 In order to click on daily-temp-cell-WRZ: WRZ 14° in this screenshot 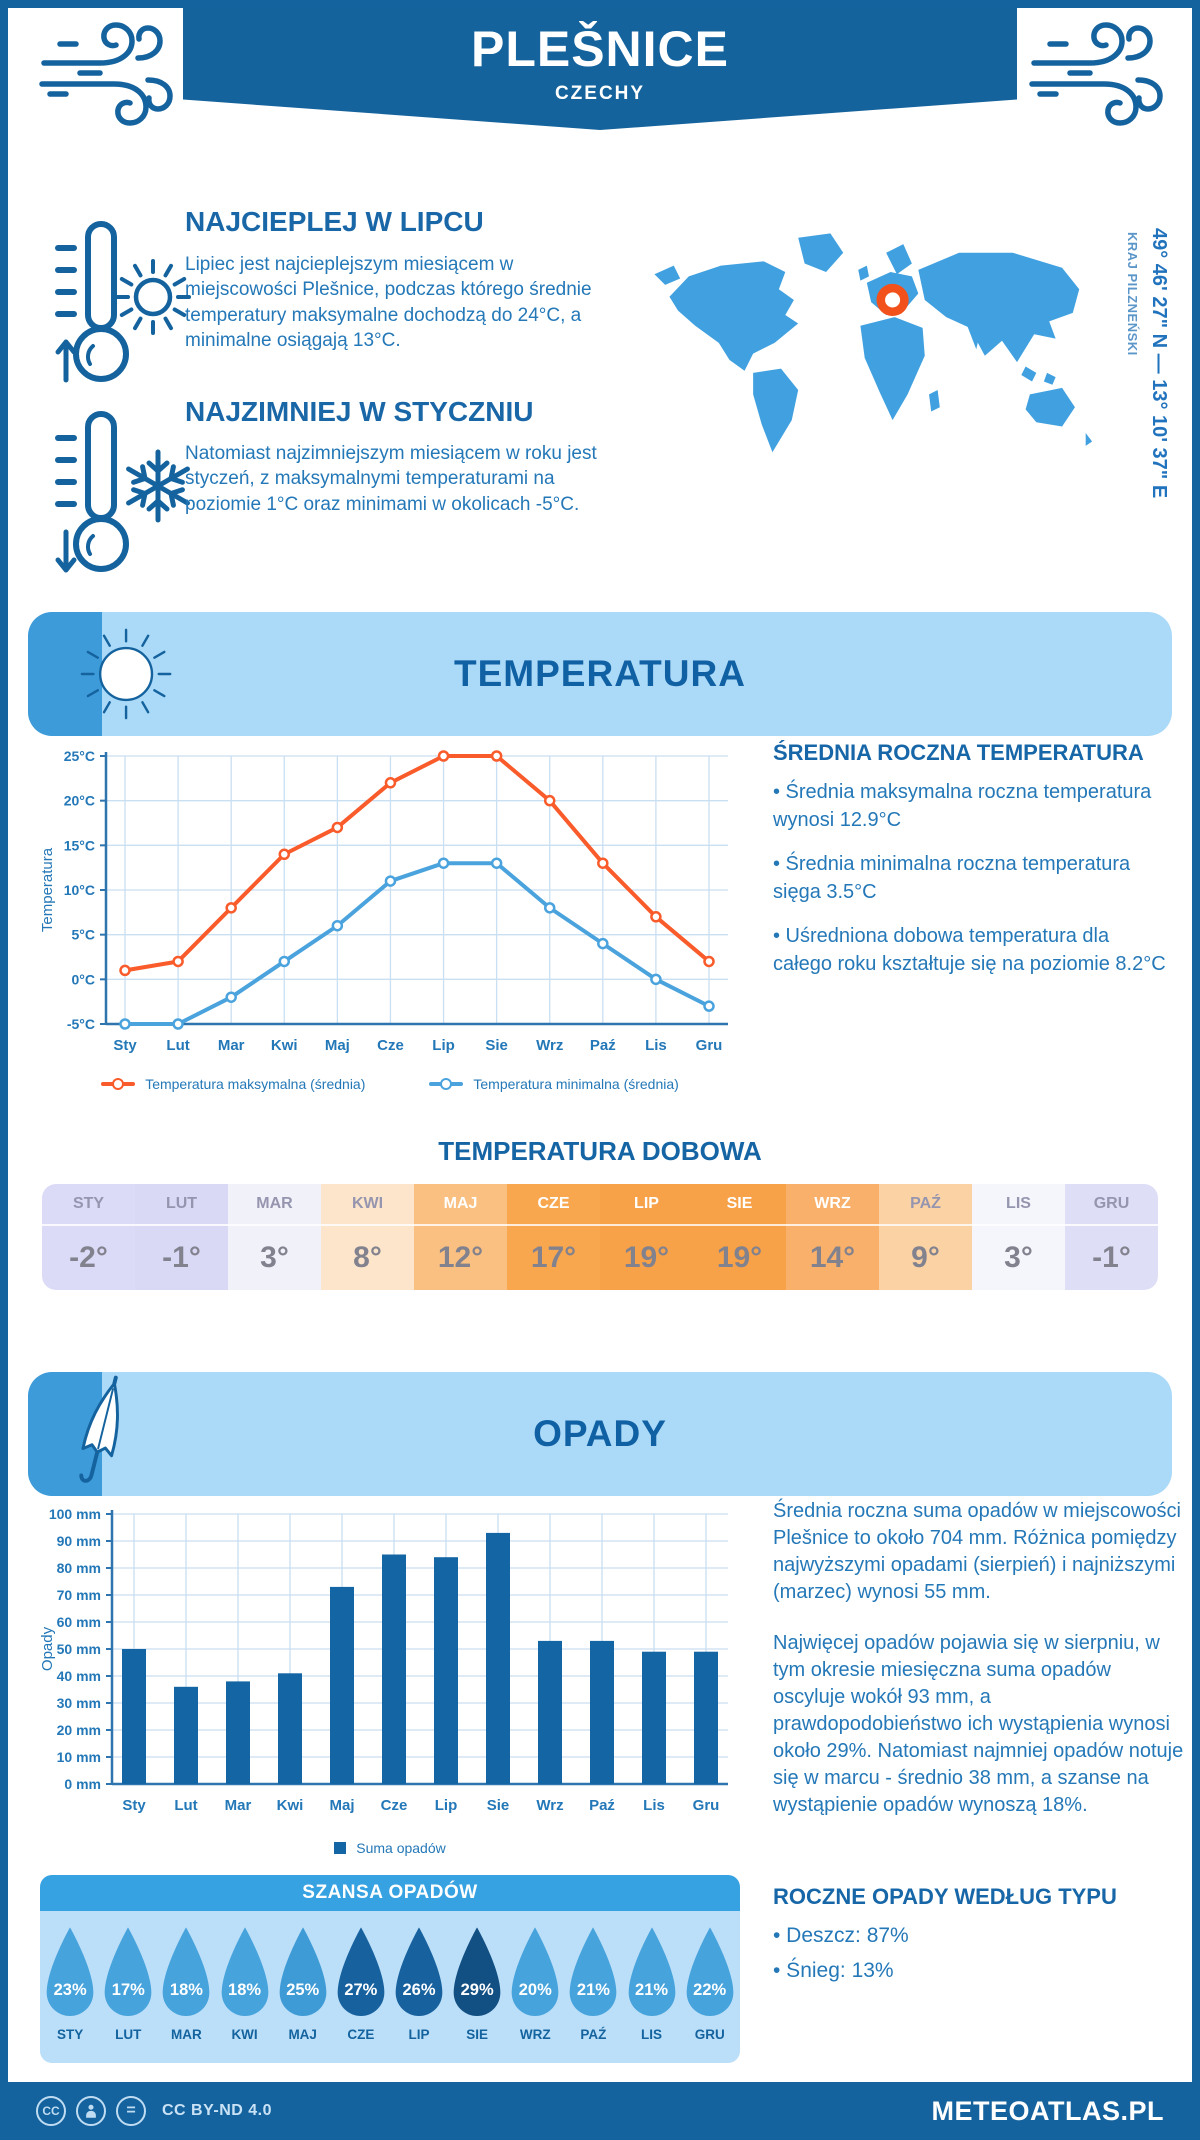, I will do `click(832, 1237)`.